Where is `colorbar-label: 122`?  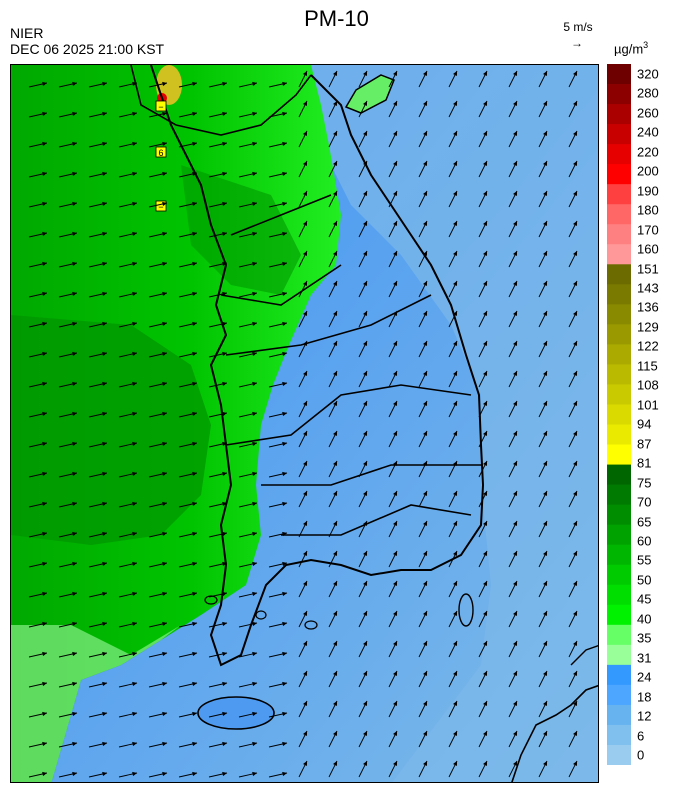 colorbar-label: 122 is located at coordinates (648, 346).